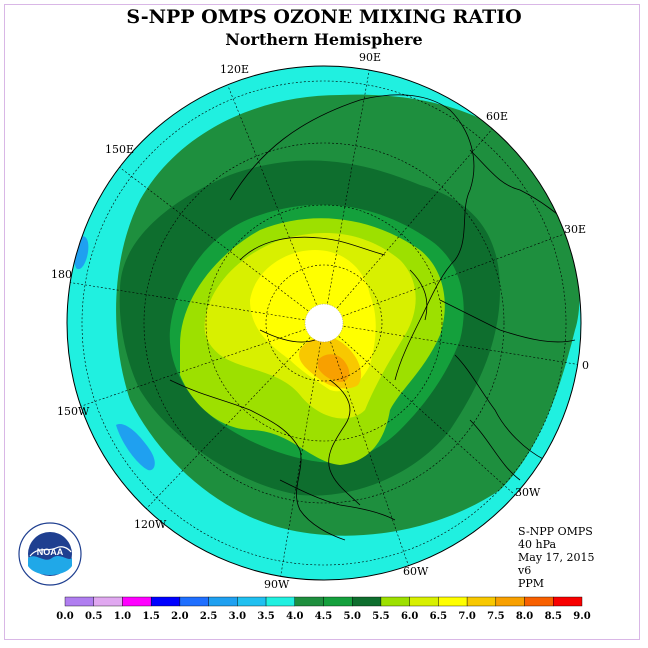  What do you see at coordinates (122, 616) in the screenshot?
I see `colorbar-tick-label: 1.0` at bounding box center [122, 616].